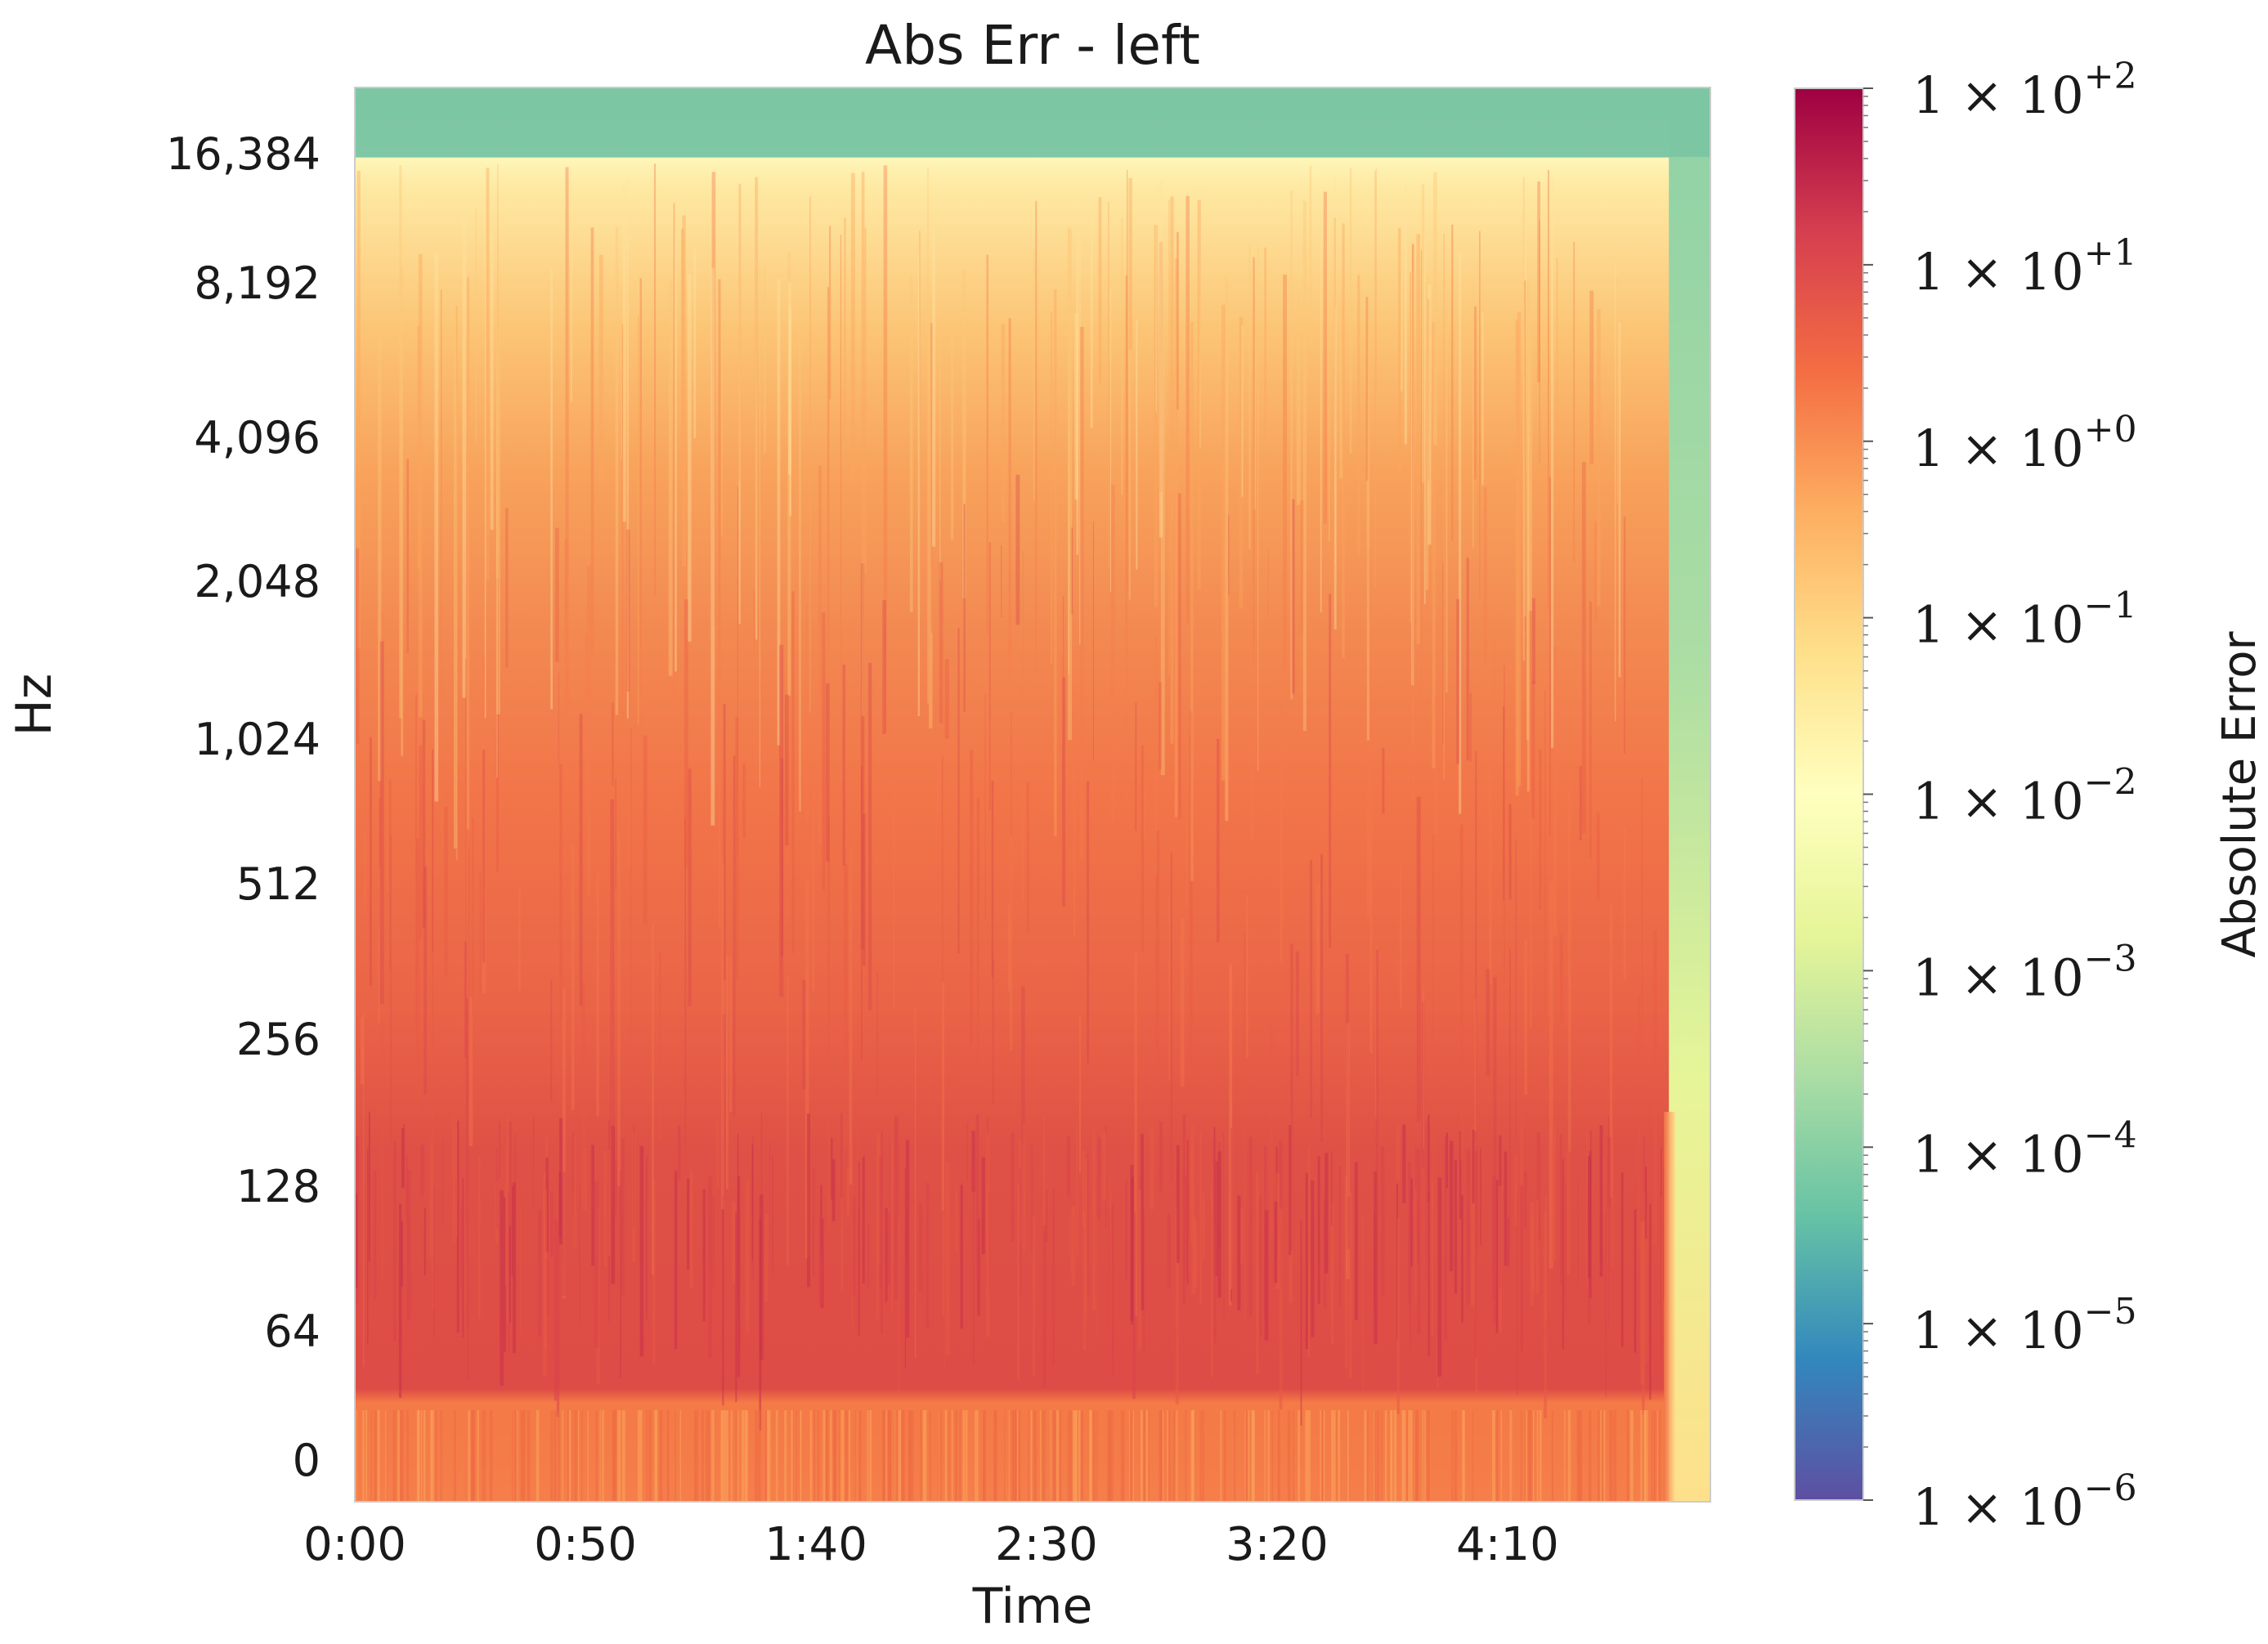  I want to click on y-tick-label: 128, so click(278, 1186).